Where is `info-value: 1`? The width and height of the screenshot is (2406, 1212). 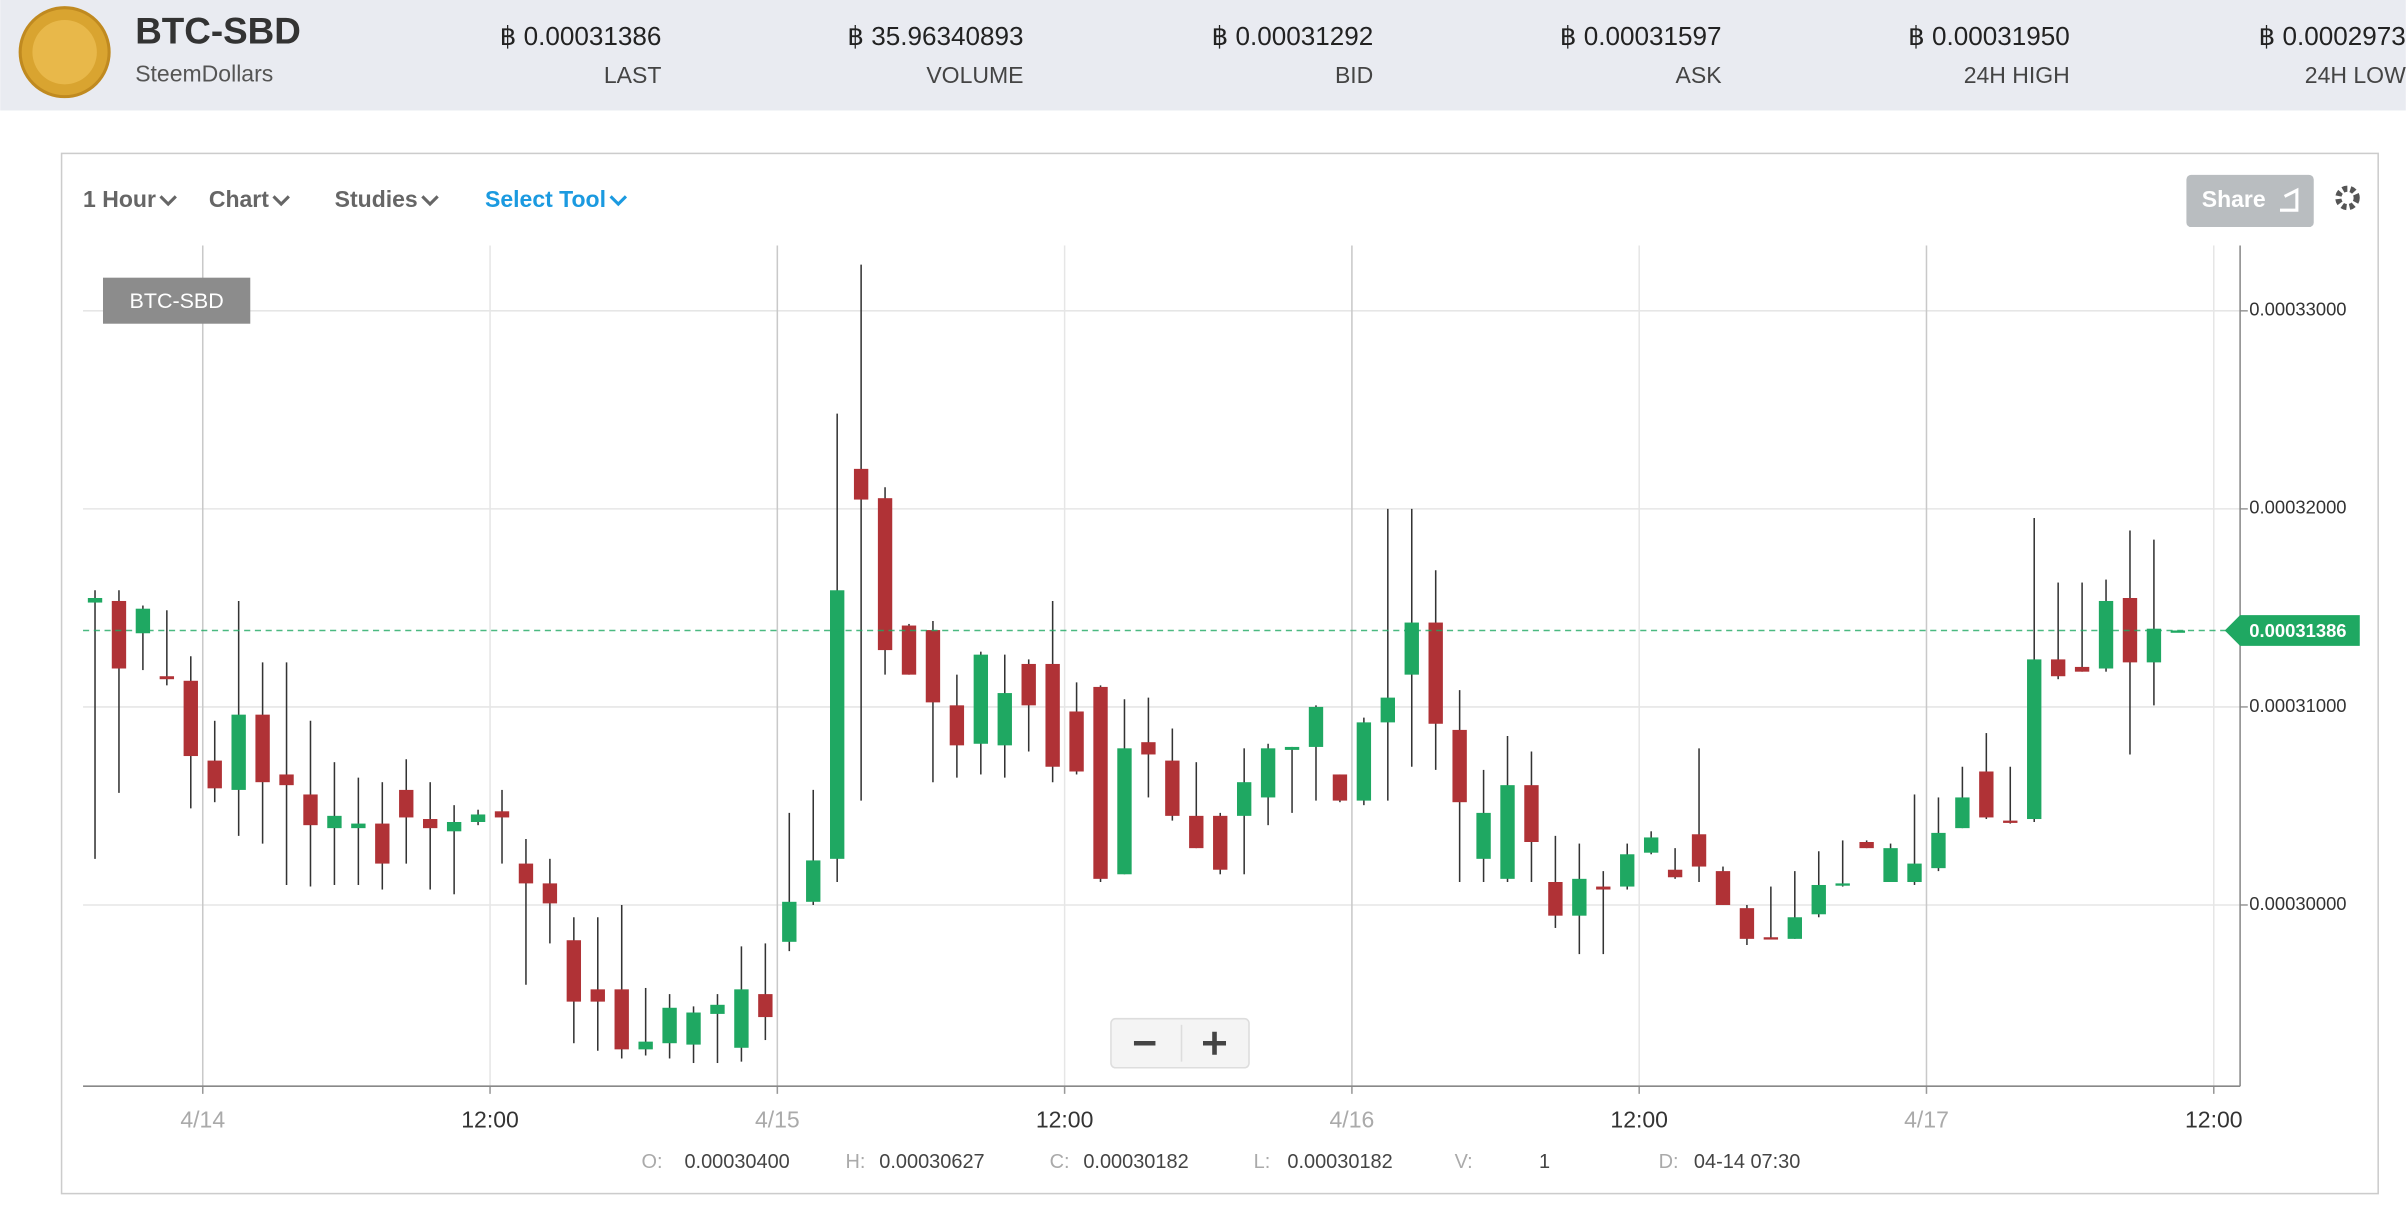
info-value: 1 is located at coordinates (1544, 1162).